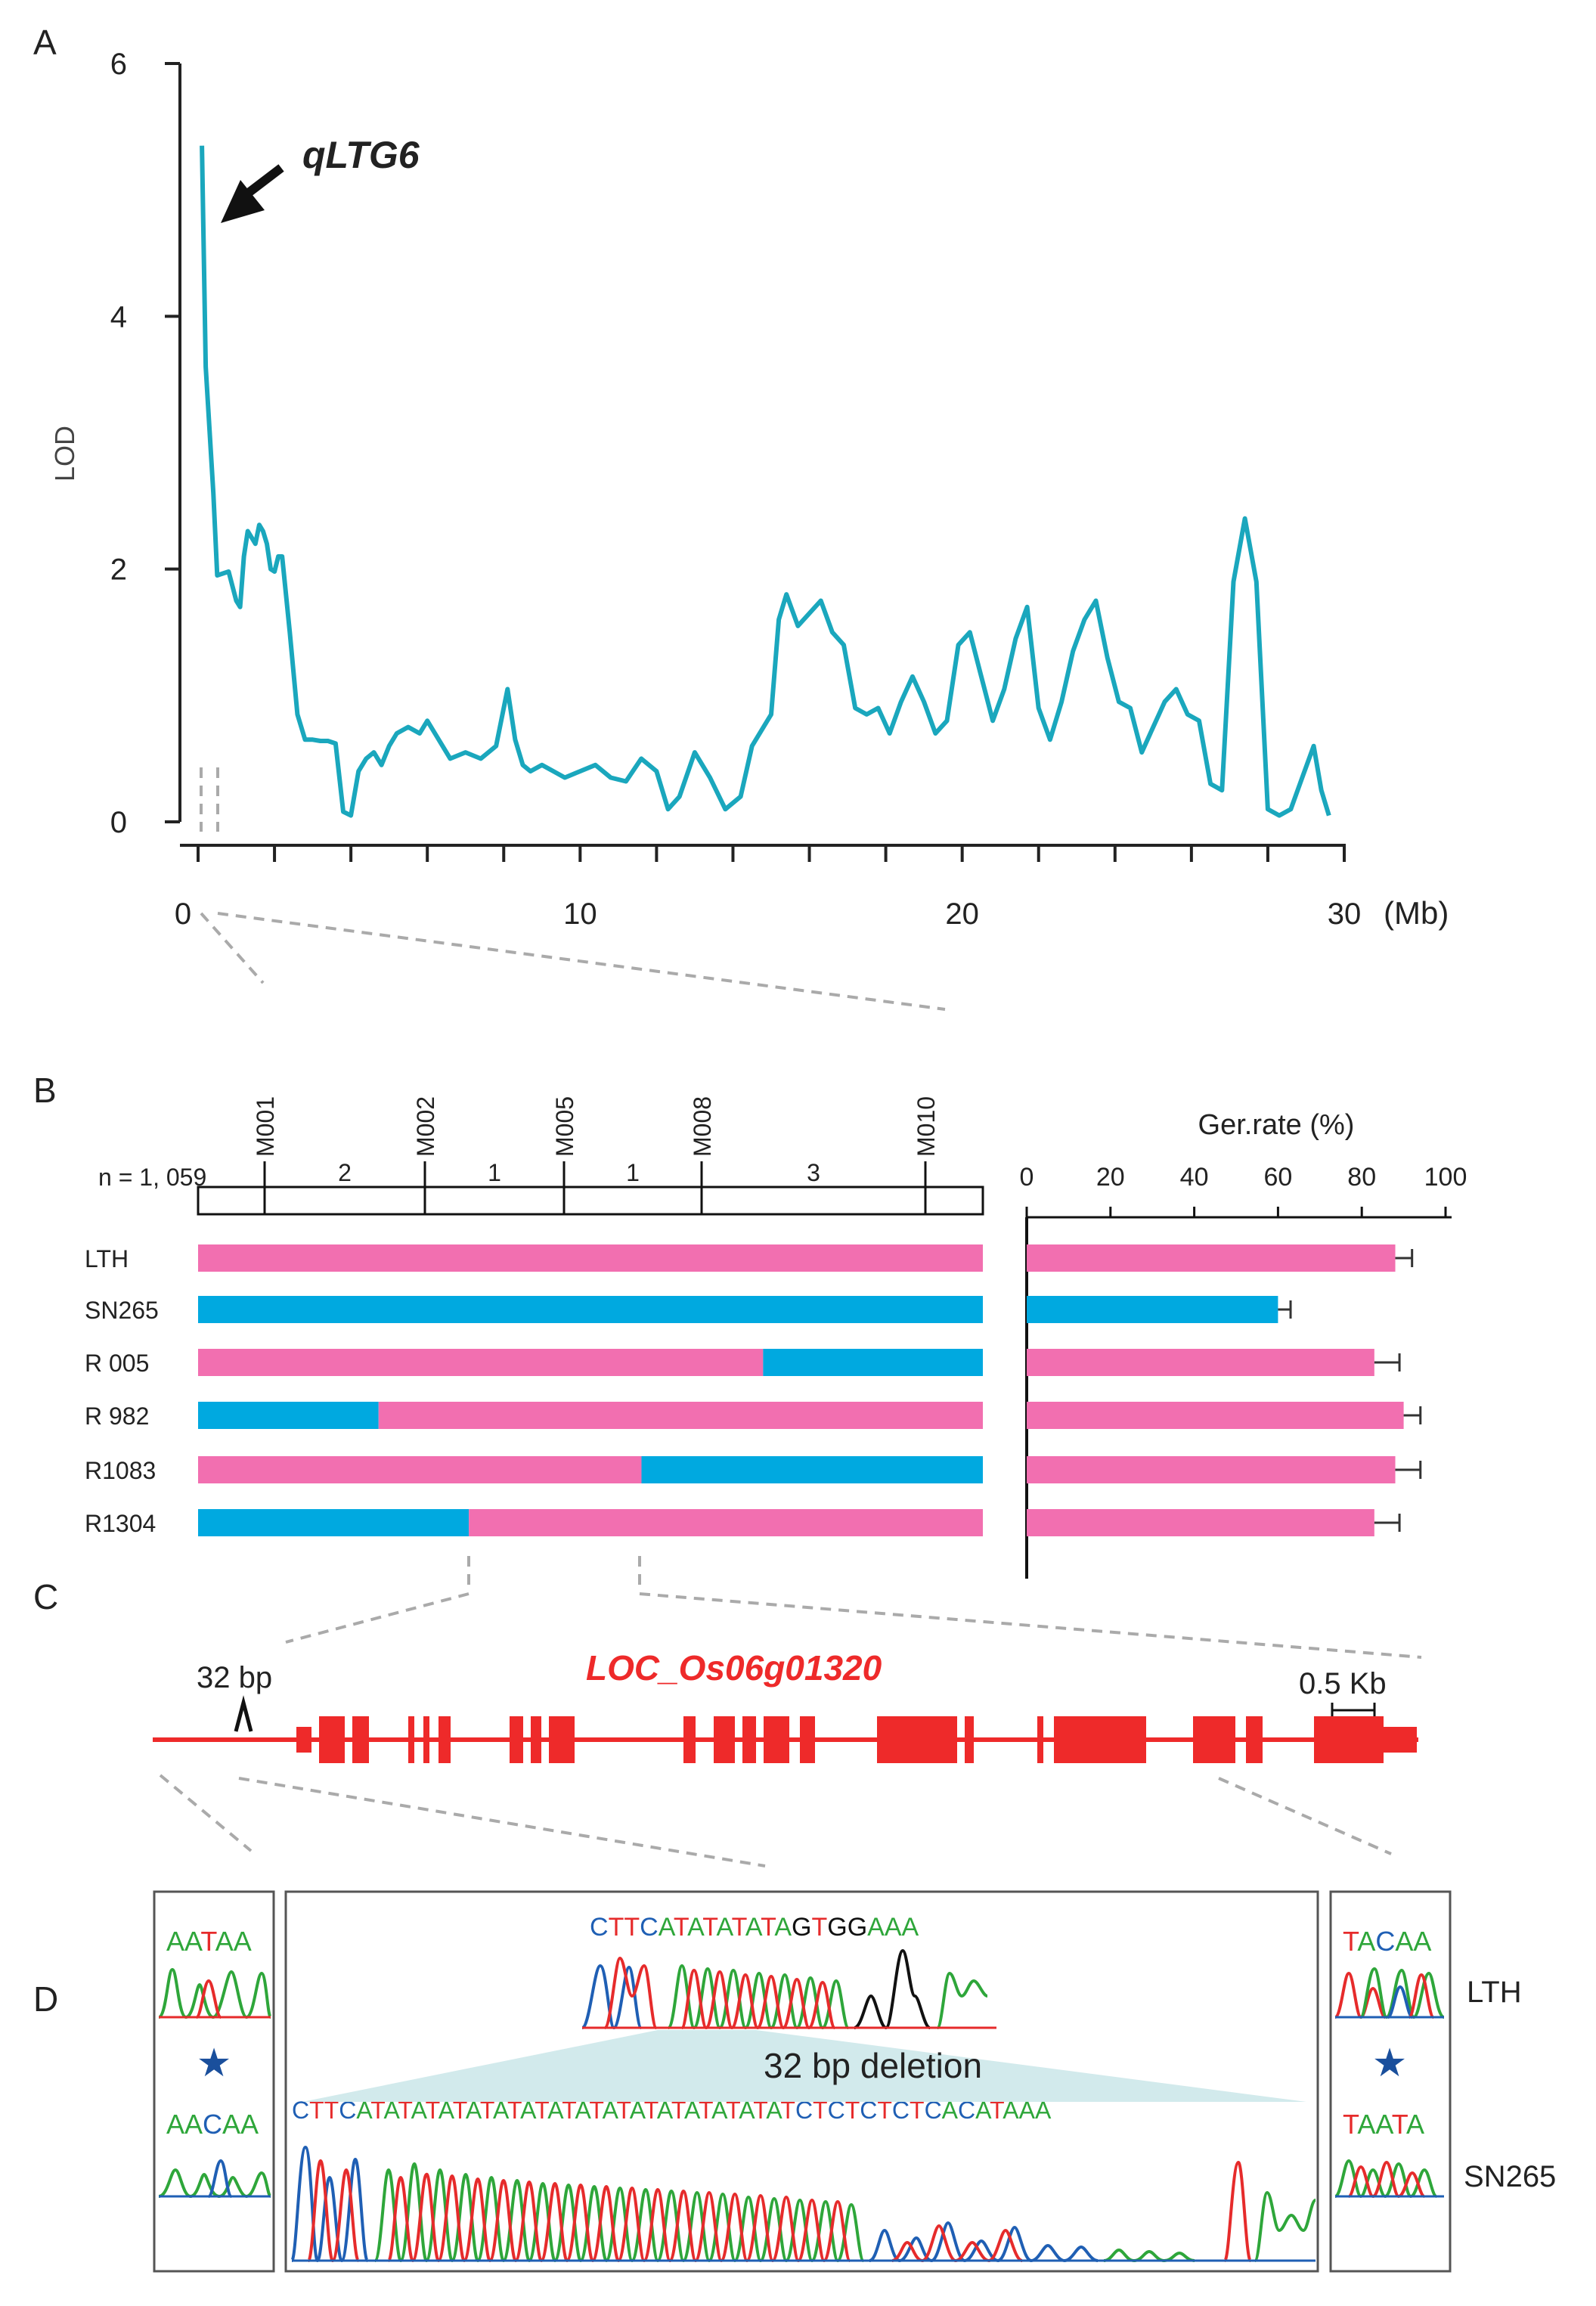 Image resolution: width=1596 pixels, height=2306 pixels. I want to click on zoom-guide-b-to-c, so click(853, 1607).